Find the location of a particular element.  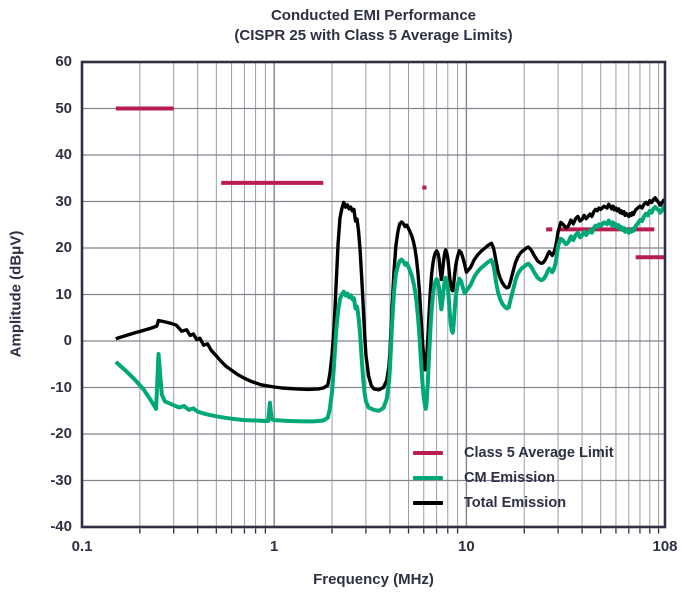

y-tick-label: -10 is located at coordinates (61, 387).